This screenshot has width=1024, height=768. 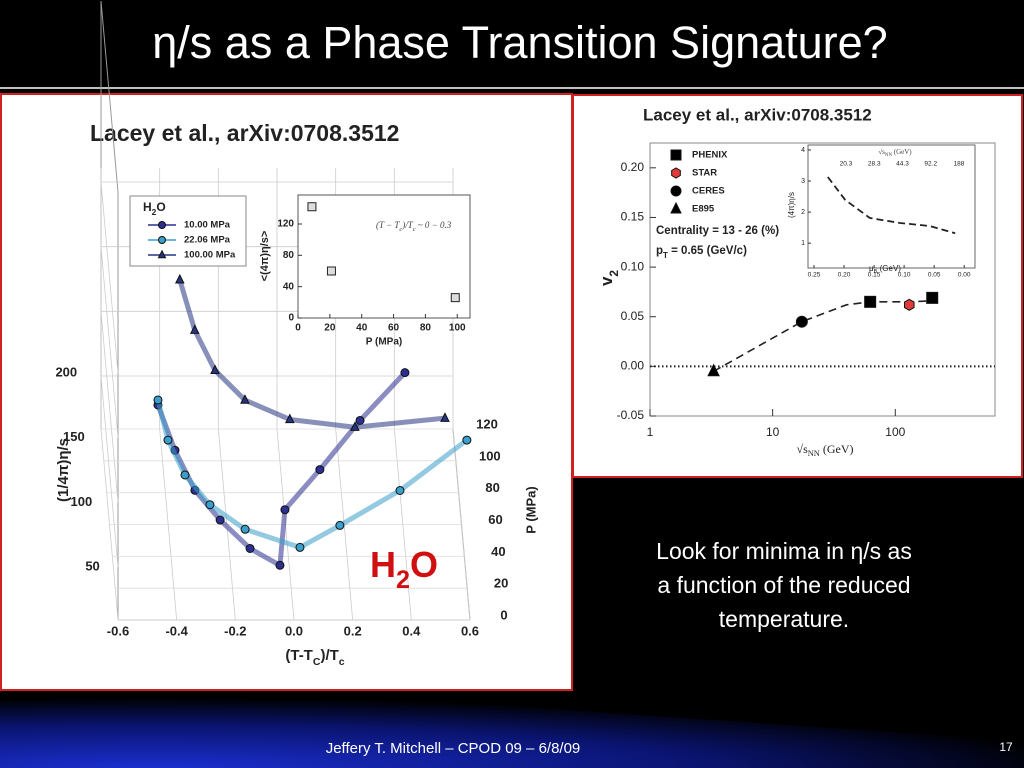 I want to click on x-axis-title-part: √s, so click(x=802, y=449).